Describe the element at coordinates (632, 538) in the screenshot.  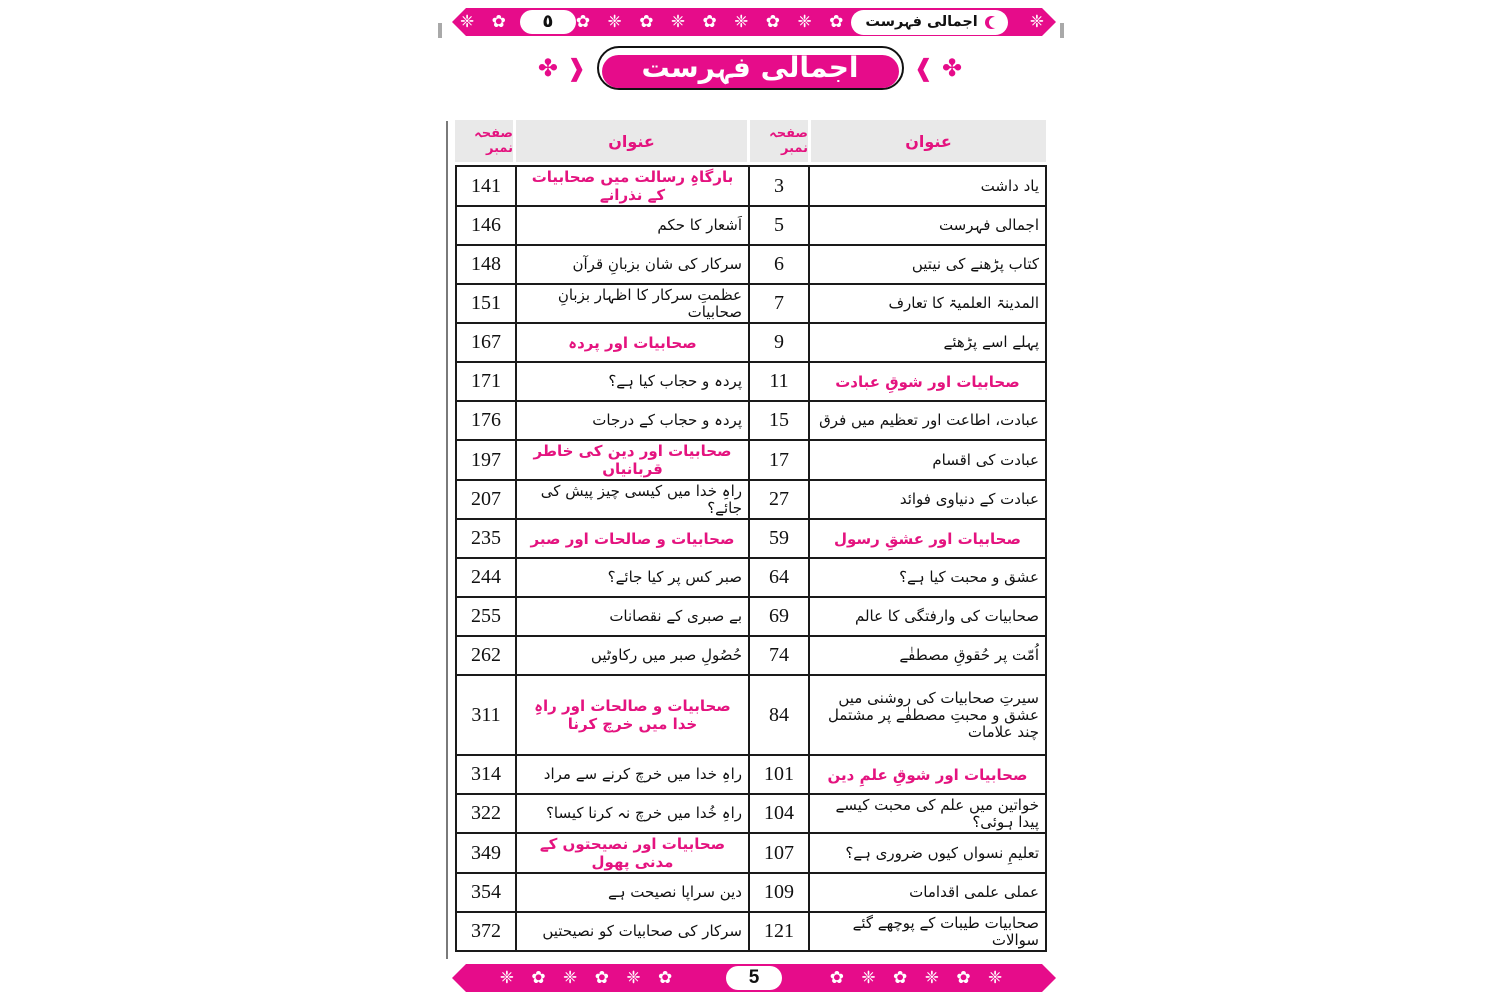
I see `title-cell: صحابیات و صالحات اور صبر` at that location.